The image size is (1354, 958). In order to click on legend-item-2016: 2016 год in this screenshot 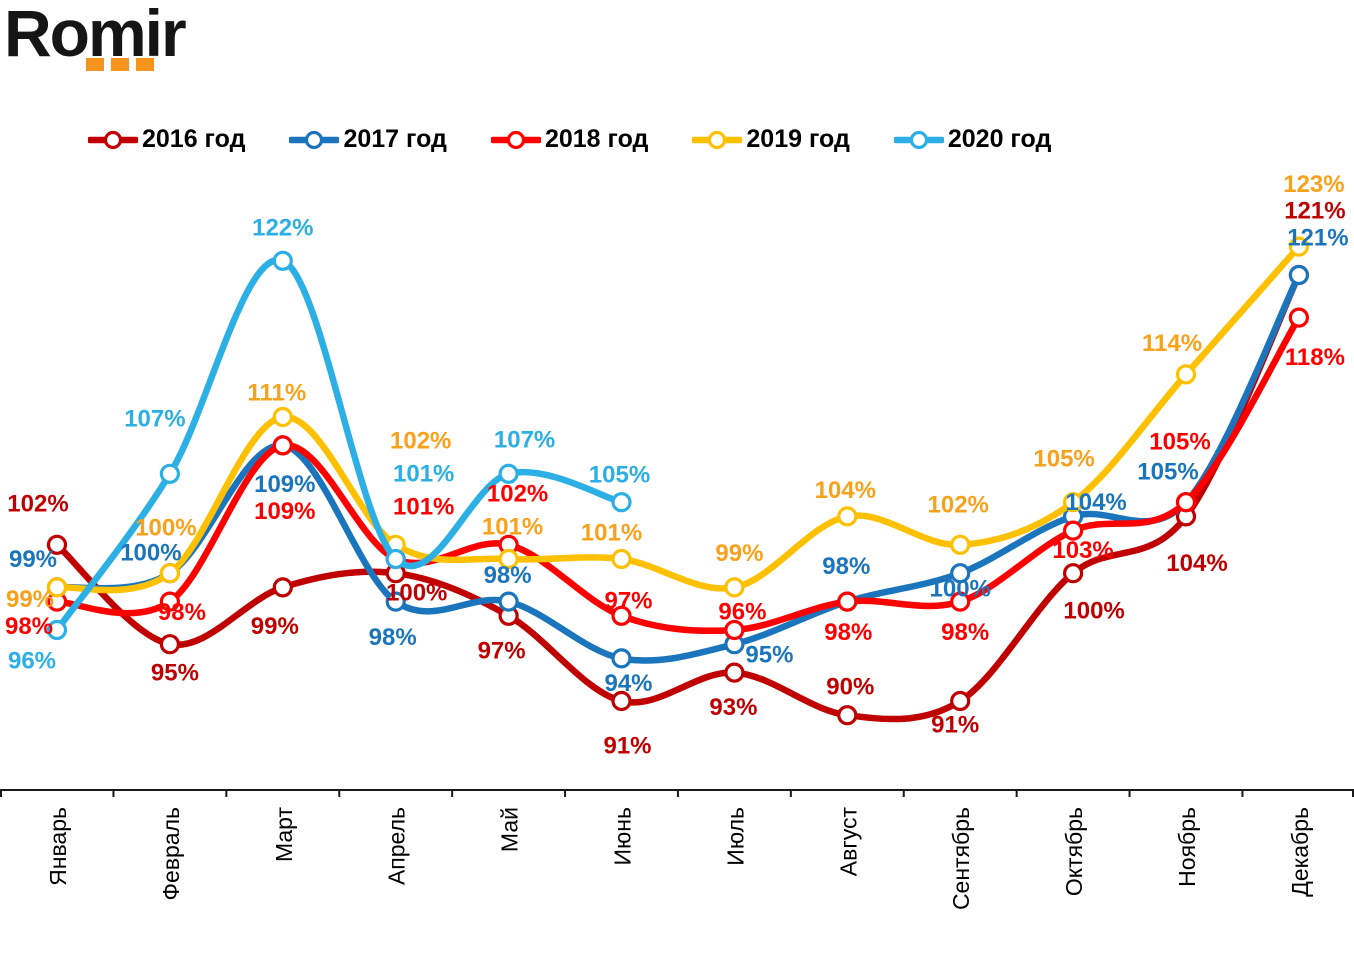, I will do `click(166, 139)`.